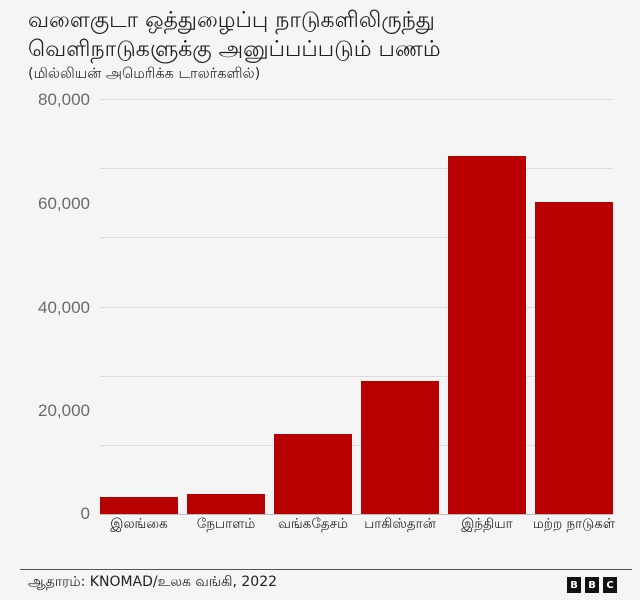  What do you see at coordinates (400, 447) in the screenshot?
I see `bar-pakistan` at bounding box center [400, 447].